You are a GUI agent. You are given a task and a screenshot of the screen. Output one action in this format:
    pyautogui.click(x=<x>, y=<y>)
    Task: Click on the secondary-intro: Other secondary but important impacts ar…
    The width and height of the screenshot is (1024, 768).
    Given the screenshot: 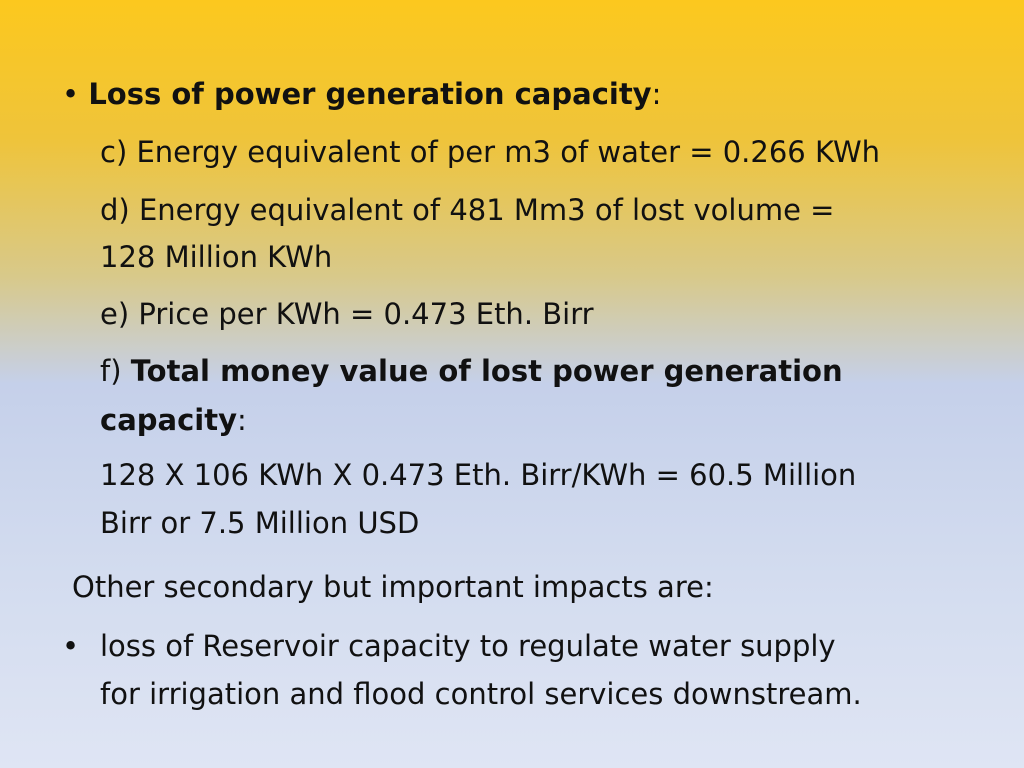 What is the action you would take?
    pyautogui.click(x=393, y=587)
    